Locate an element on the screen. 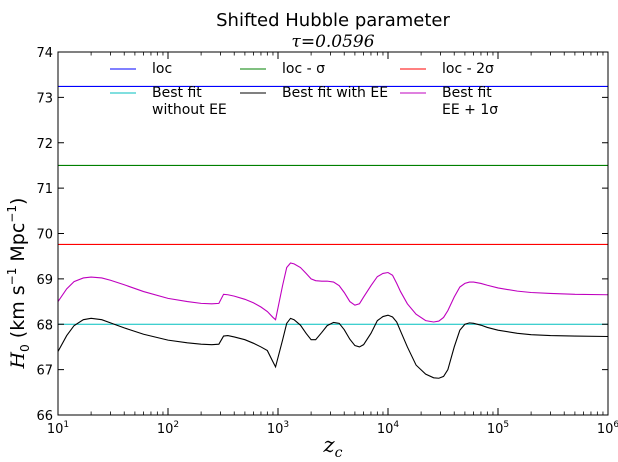  x-axis-label: zc is located at coordinates (333, 447).